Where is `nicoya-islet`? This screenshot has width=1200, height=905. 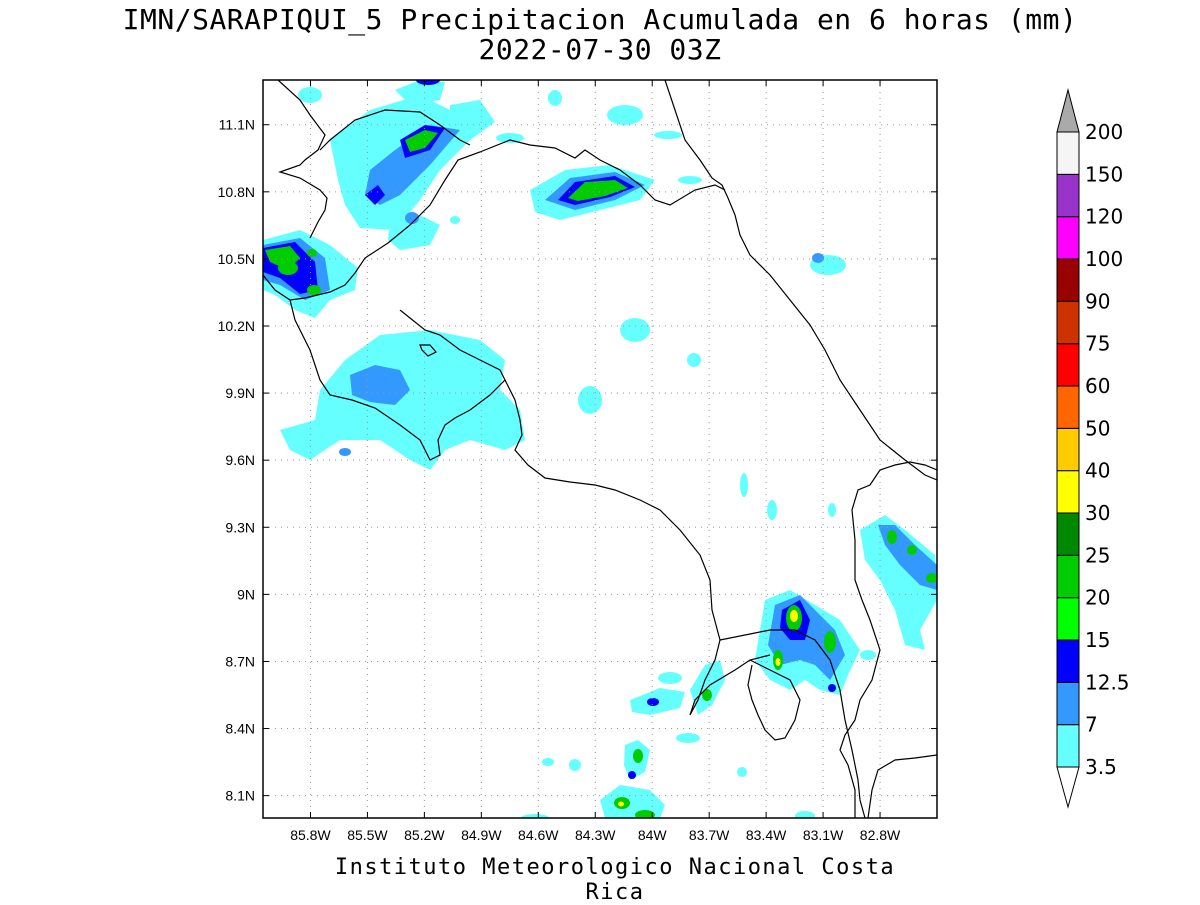 nicoya-islet is located at coordinates (428, 350).